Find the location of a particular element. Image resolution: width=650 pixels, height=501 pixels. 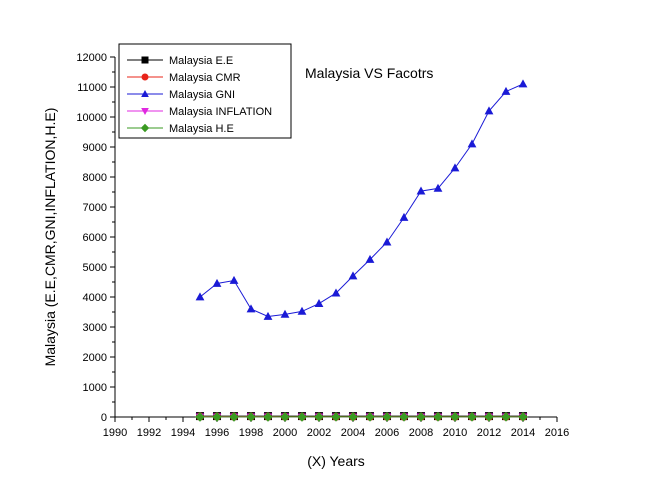

y-tick-label: 4000 is located at coordinates (95, 298).